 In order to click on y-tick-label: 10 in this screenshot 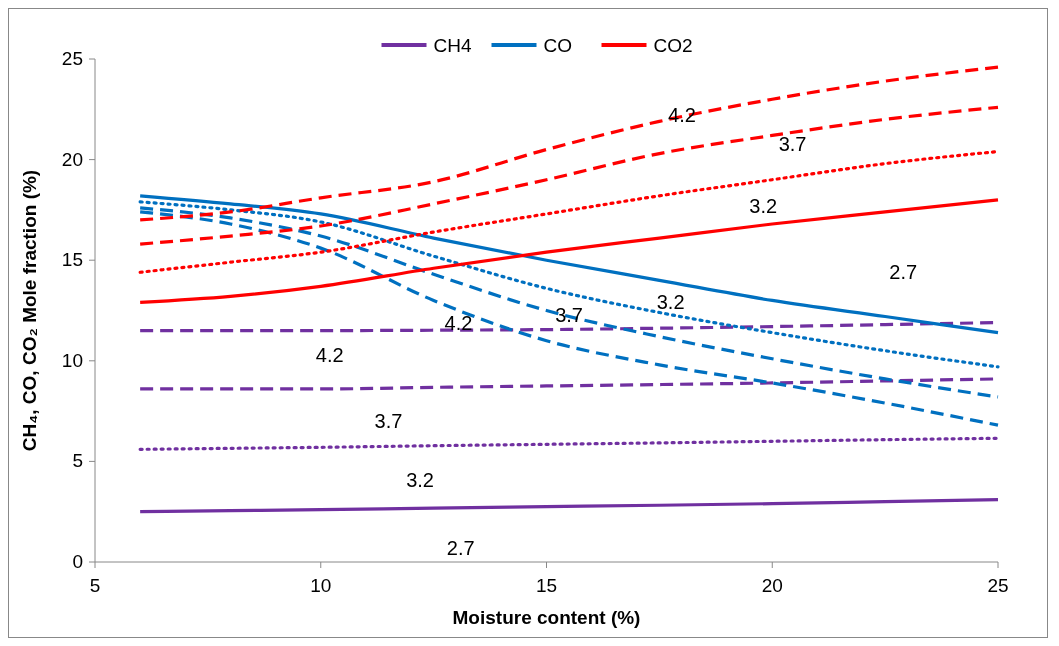, I will do `click(72, 360)`.